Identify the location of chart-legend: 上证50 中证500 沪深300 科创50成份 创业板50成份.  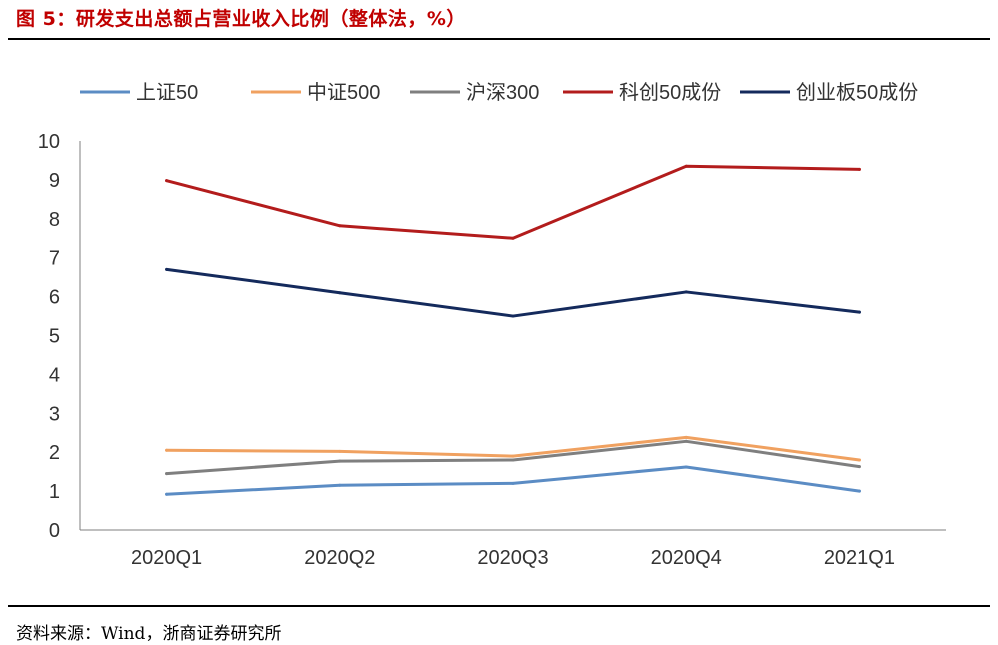
(499, 92).